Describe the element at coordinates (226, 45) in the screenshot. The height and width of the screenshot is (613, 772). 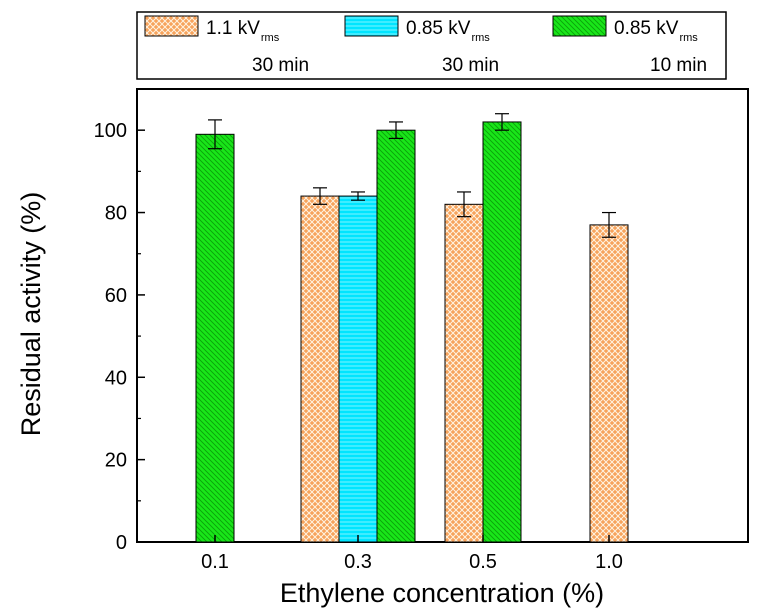
I see `legend-item: 1.1 kV rms 30 min` at that location.